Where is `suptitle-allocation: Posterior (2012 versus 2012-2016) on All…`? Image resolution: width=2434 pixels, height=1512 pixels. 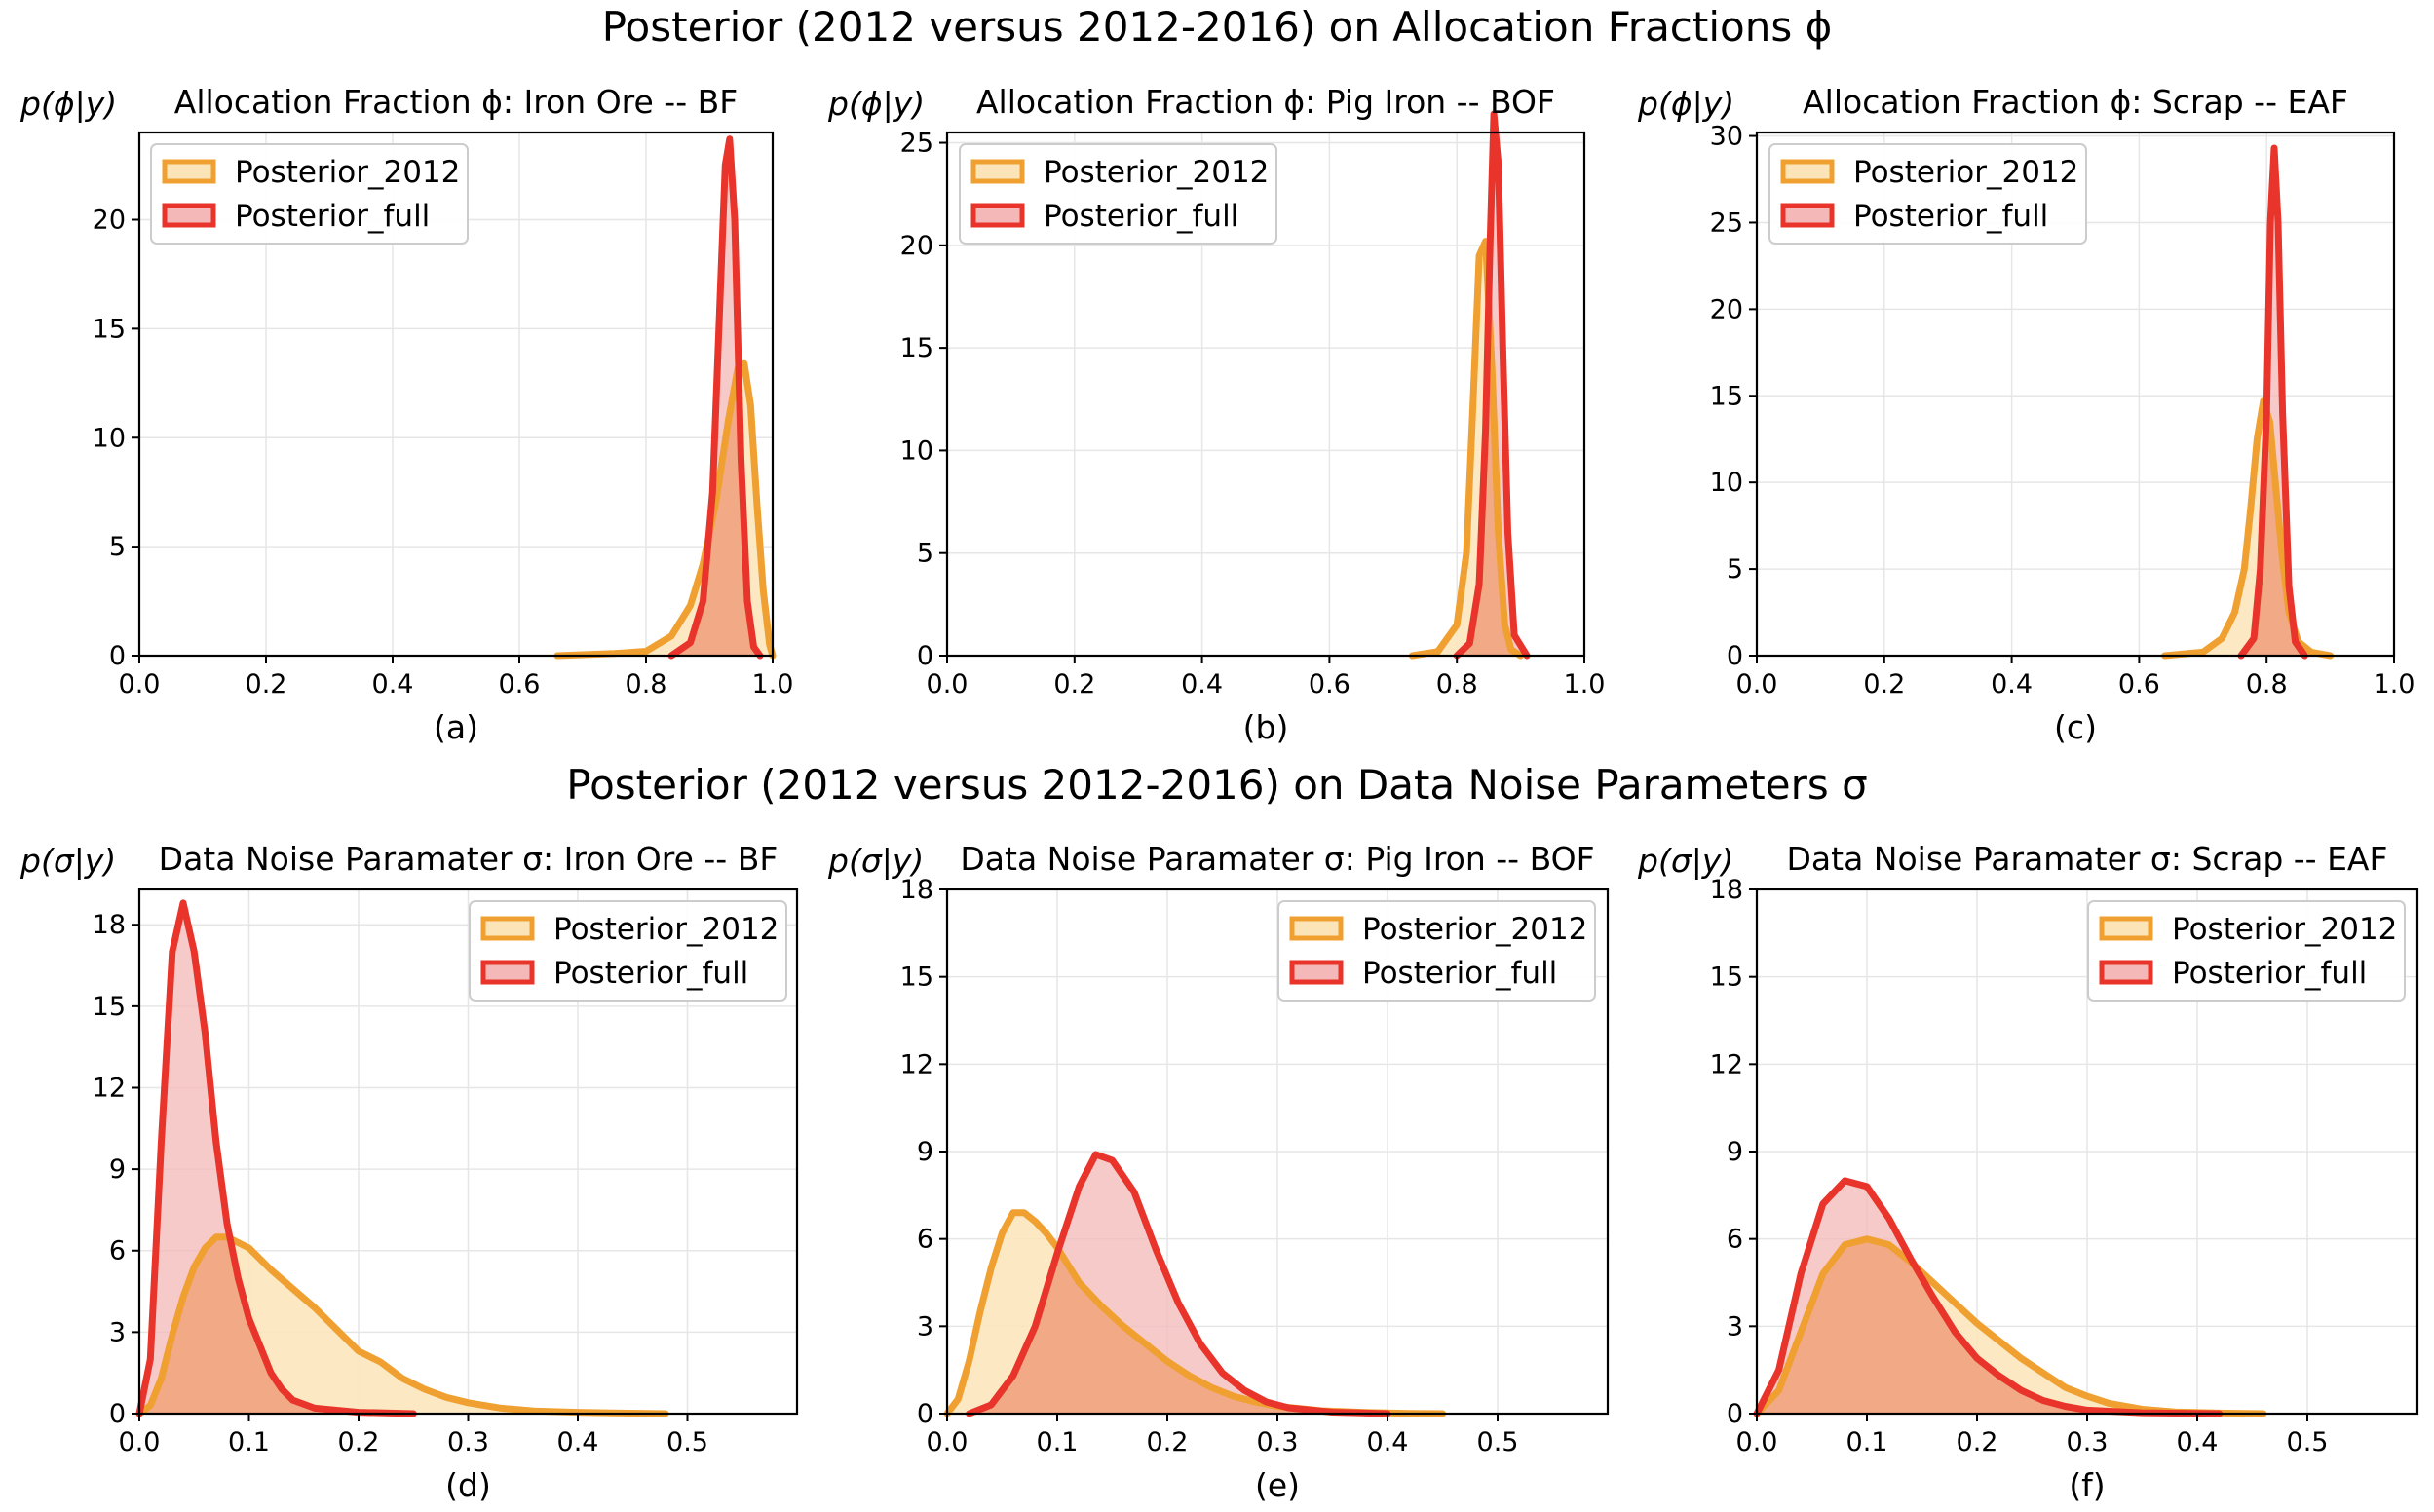 suptitle-allocation: Posterior (2012 versus 2012-2016) on All… is located at coordinates (1217, 27).